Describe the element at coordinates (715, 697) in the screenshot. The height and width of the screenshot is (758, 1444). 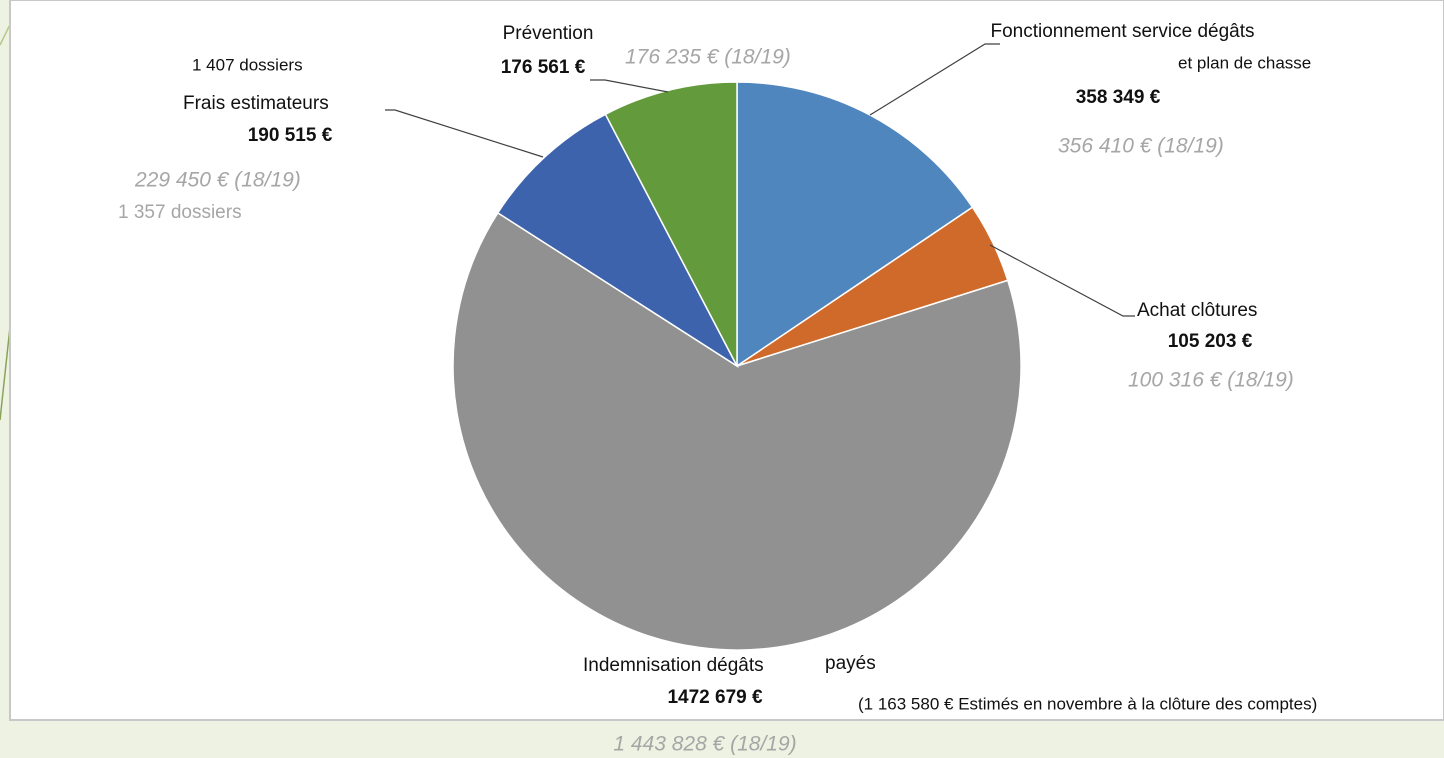
I see `value-label: 1472 679 €` at that location.